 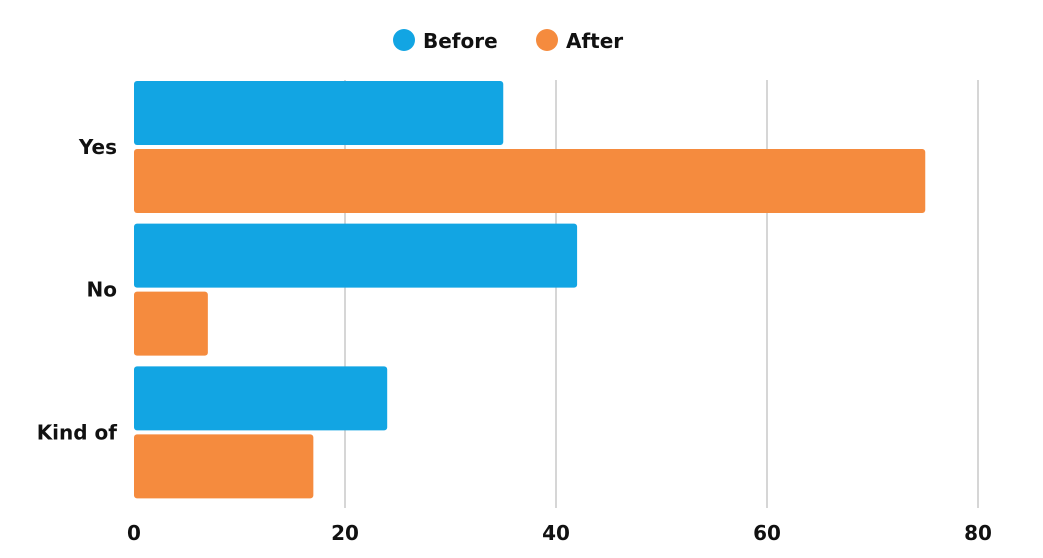 What do you see at coordinates (261, 398) in the screenshot?
I see `bar-before-kind-of` at bounding box center [261, 398].